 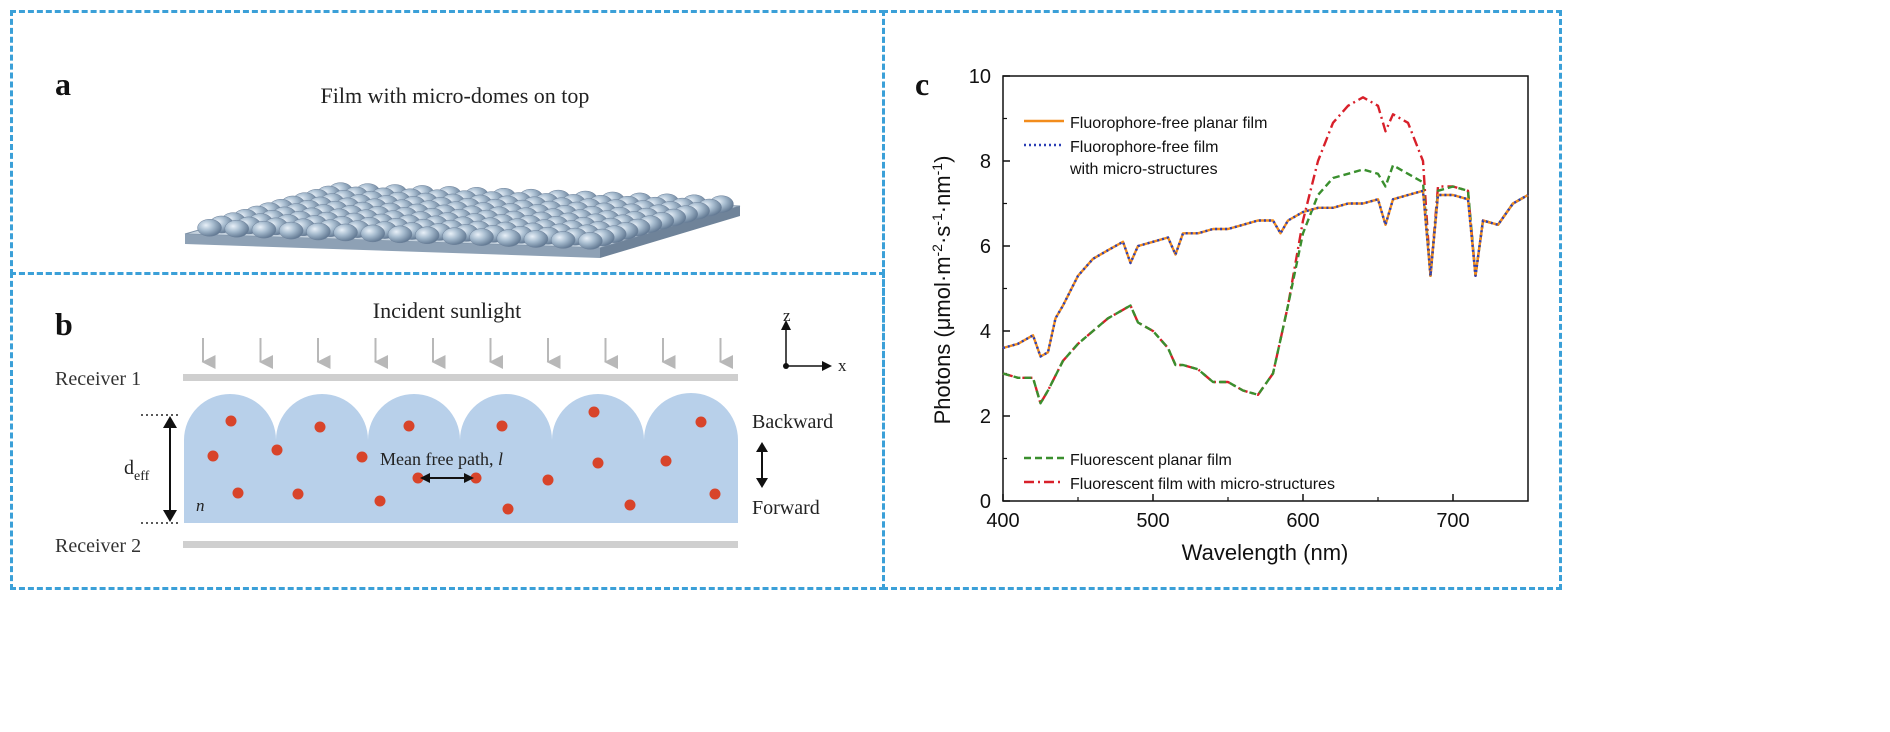 What do you see at coordinates (942, 290) in the screenshot?
I see `y-axis-label: Photons (μmol·m-2·s-1·nm-1)` at bounding box center [942, 290].